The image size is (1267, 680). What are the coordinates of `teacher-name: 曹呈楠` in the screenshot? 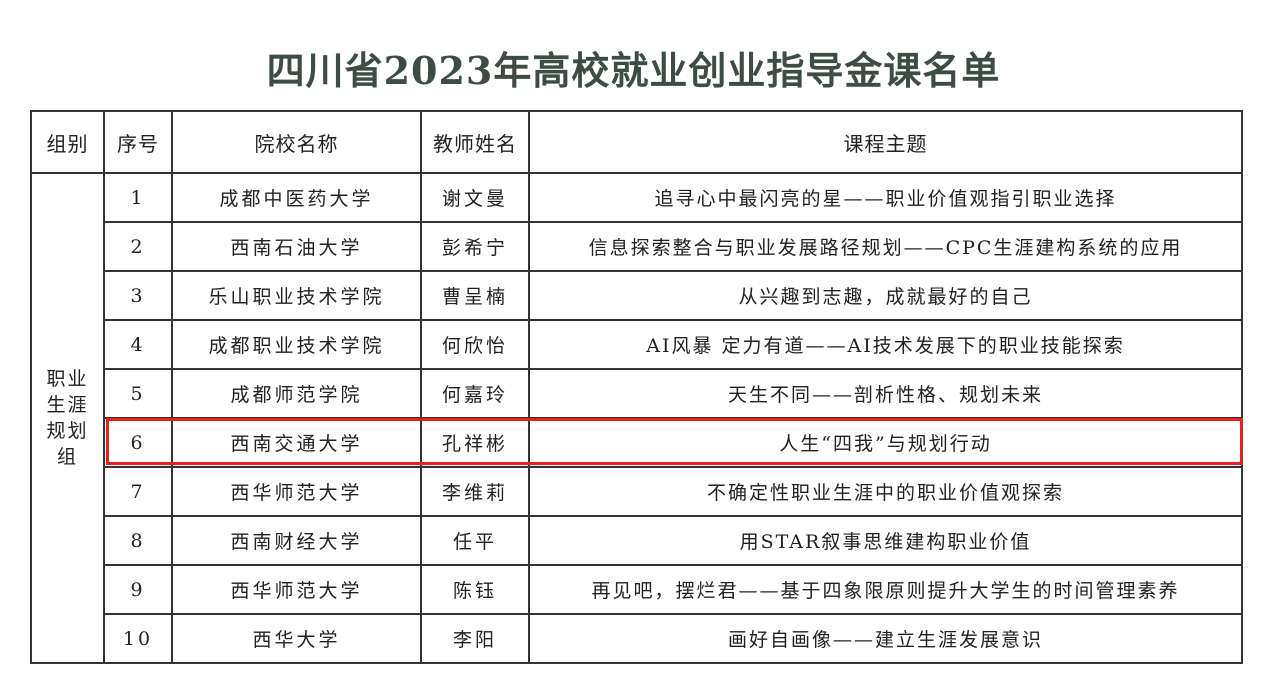 It's located at (475, 295).